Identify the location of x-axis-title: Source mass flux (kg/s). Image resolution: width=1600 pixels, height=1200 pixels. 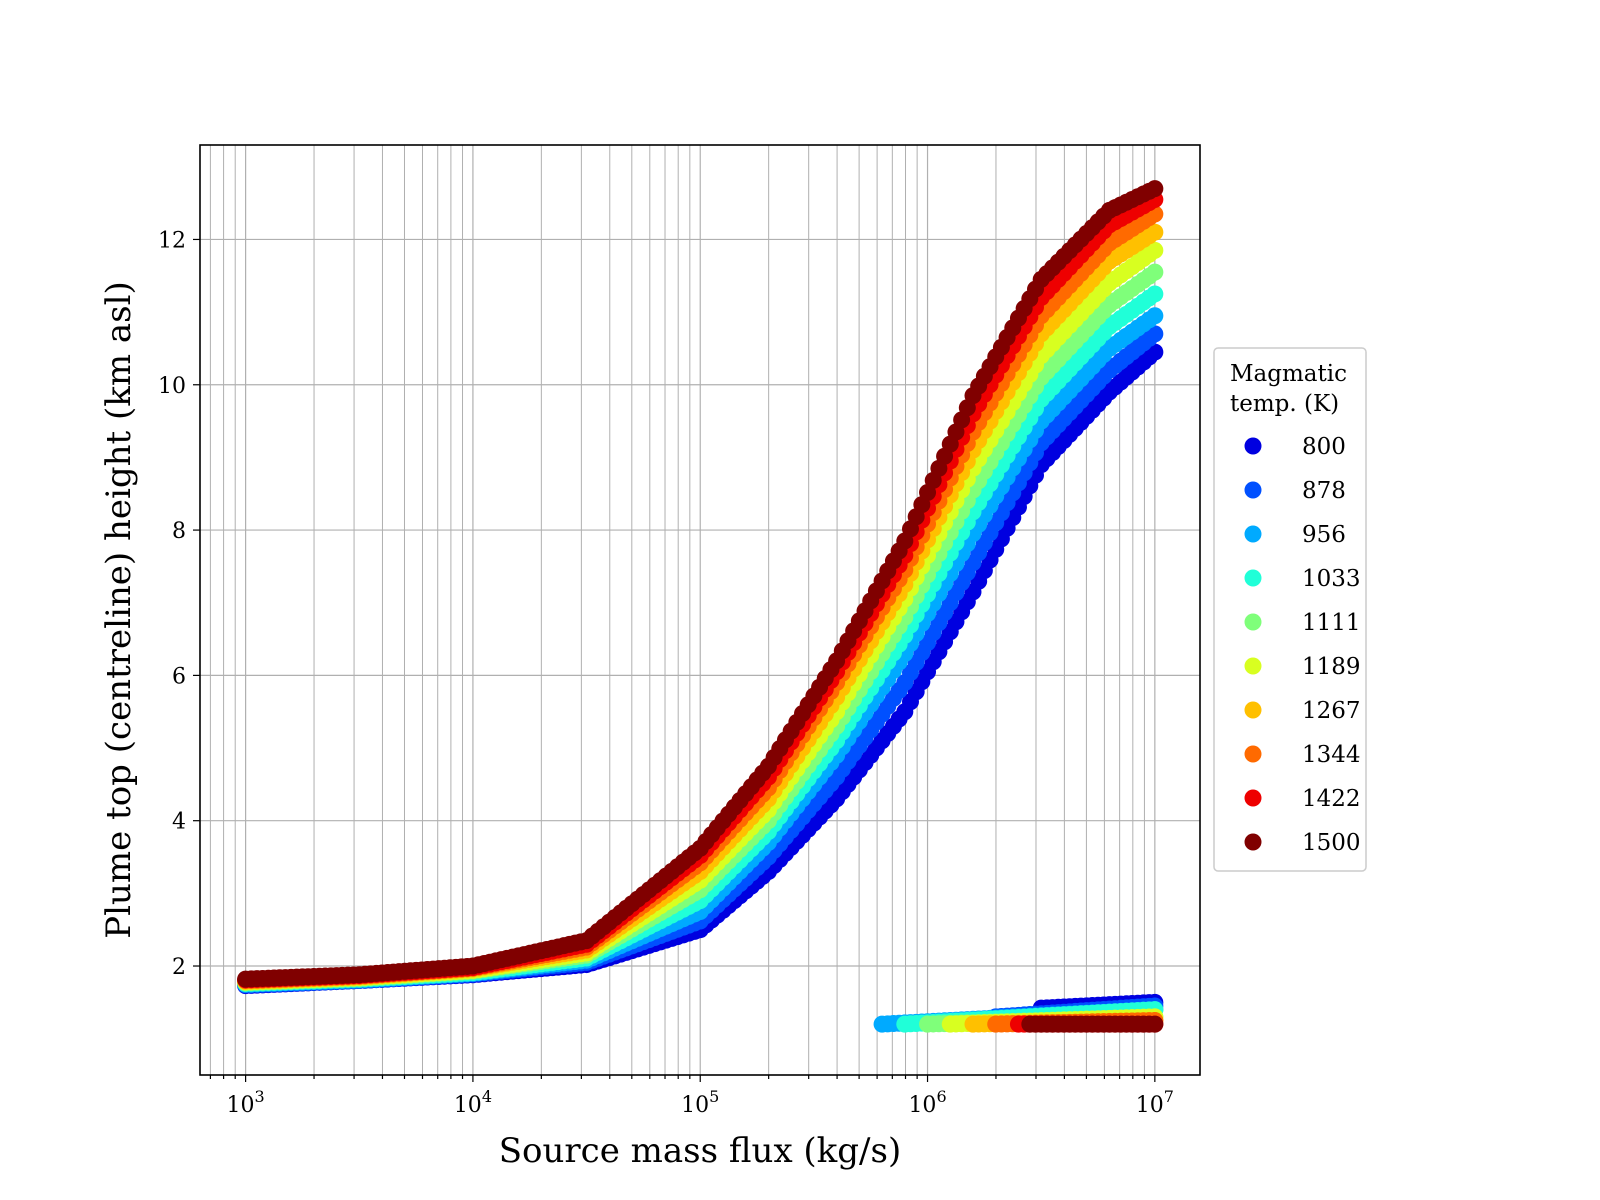
(700, 1151).